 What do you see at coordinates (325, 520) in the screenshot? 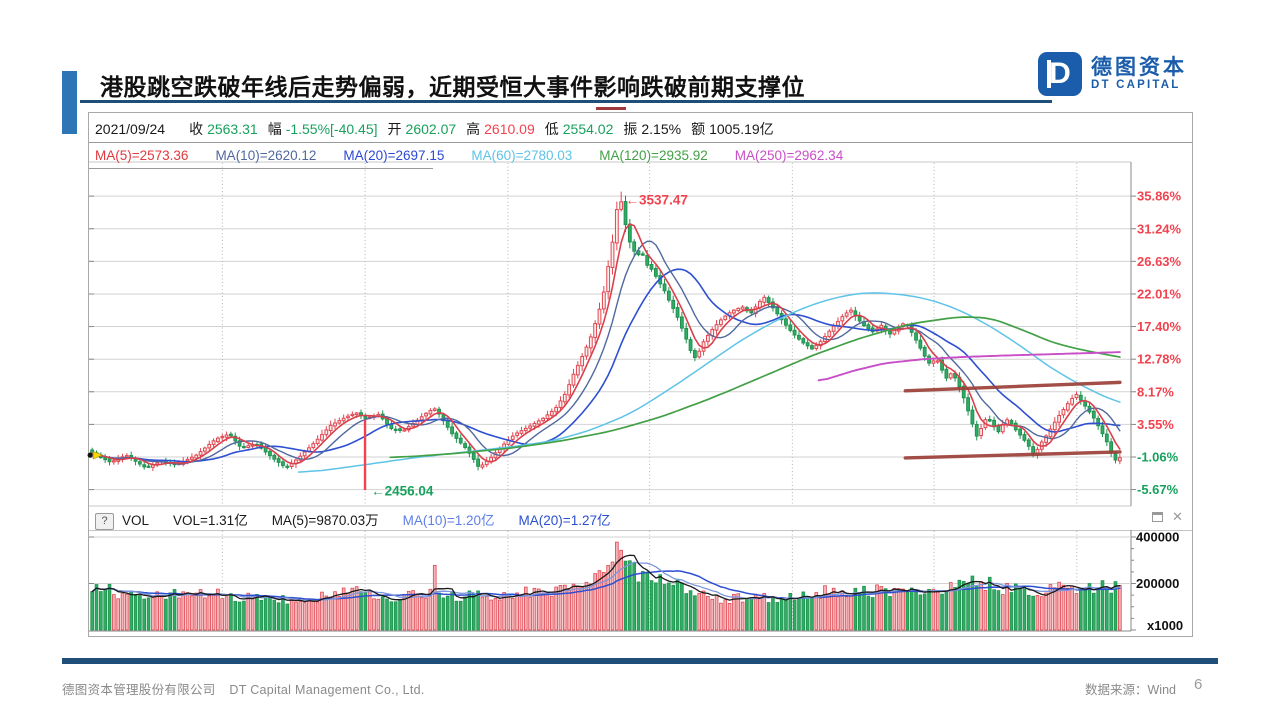
I see `volume-legend-item-2: MA(5)=9870.03万` at bounding box center [325, 520].